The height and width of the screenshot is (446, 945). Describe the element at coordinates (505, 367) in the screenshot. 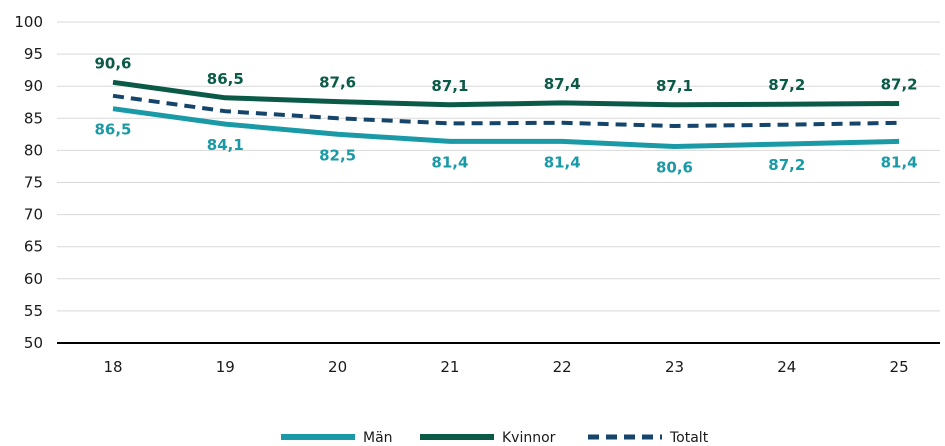

I see `x-axis-ticks: 18 19 20 21 22 23 24 25` at that location.